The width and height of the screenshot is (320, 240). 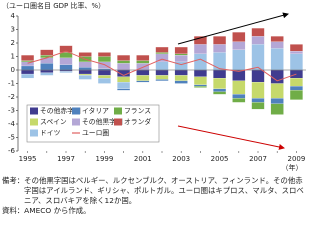 What do you see at coordinates (11, 111) in the screenshot?
I see `y-tick-label: -3` at bounding box center [11, 111].